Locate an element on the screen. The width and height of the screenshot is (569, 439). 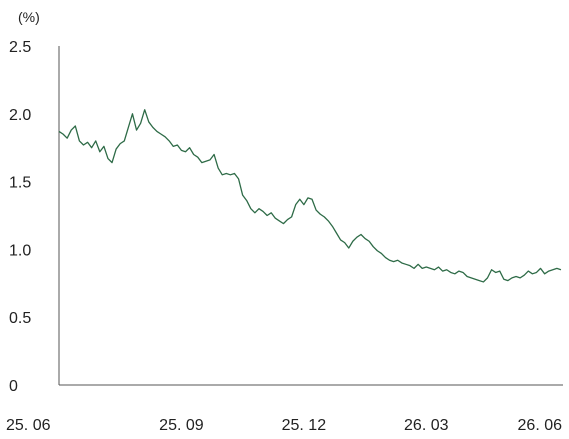
y-axis: 0 0.5 1.0 1.5 2.0 2.5 is located at coordinates (34, 217).